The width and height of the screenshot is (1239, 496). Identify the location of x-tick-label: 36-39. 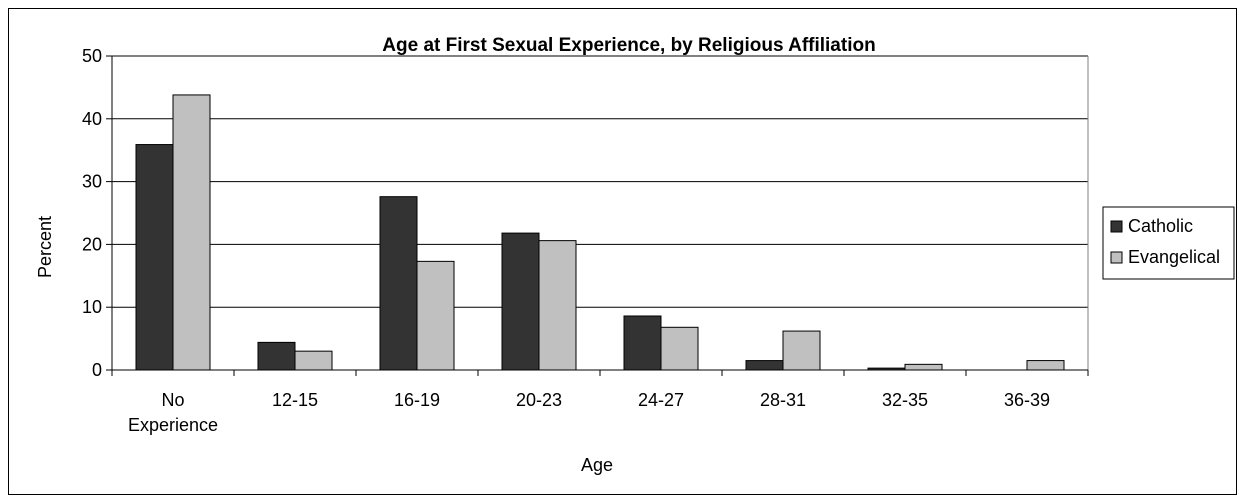
(1027, 400).